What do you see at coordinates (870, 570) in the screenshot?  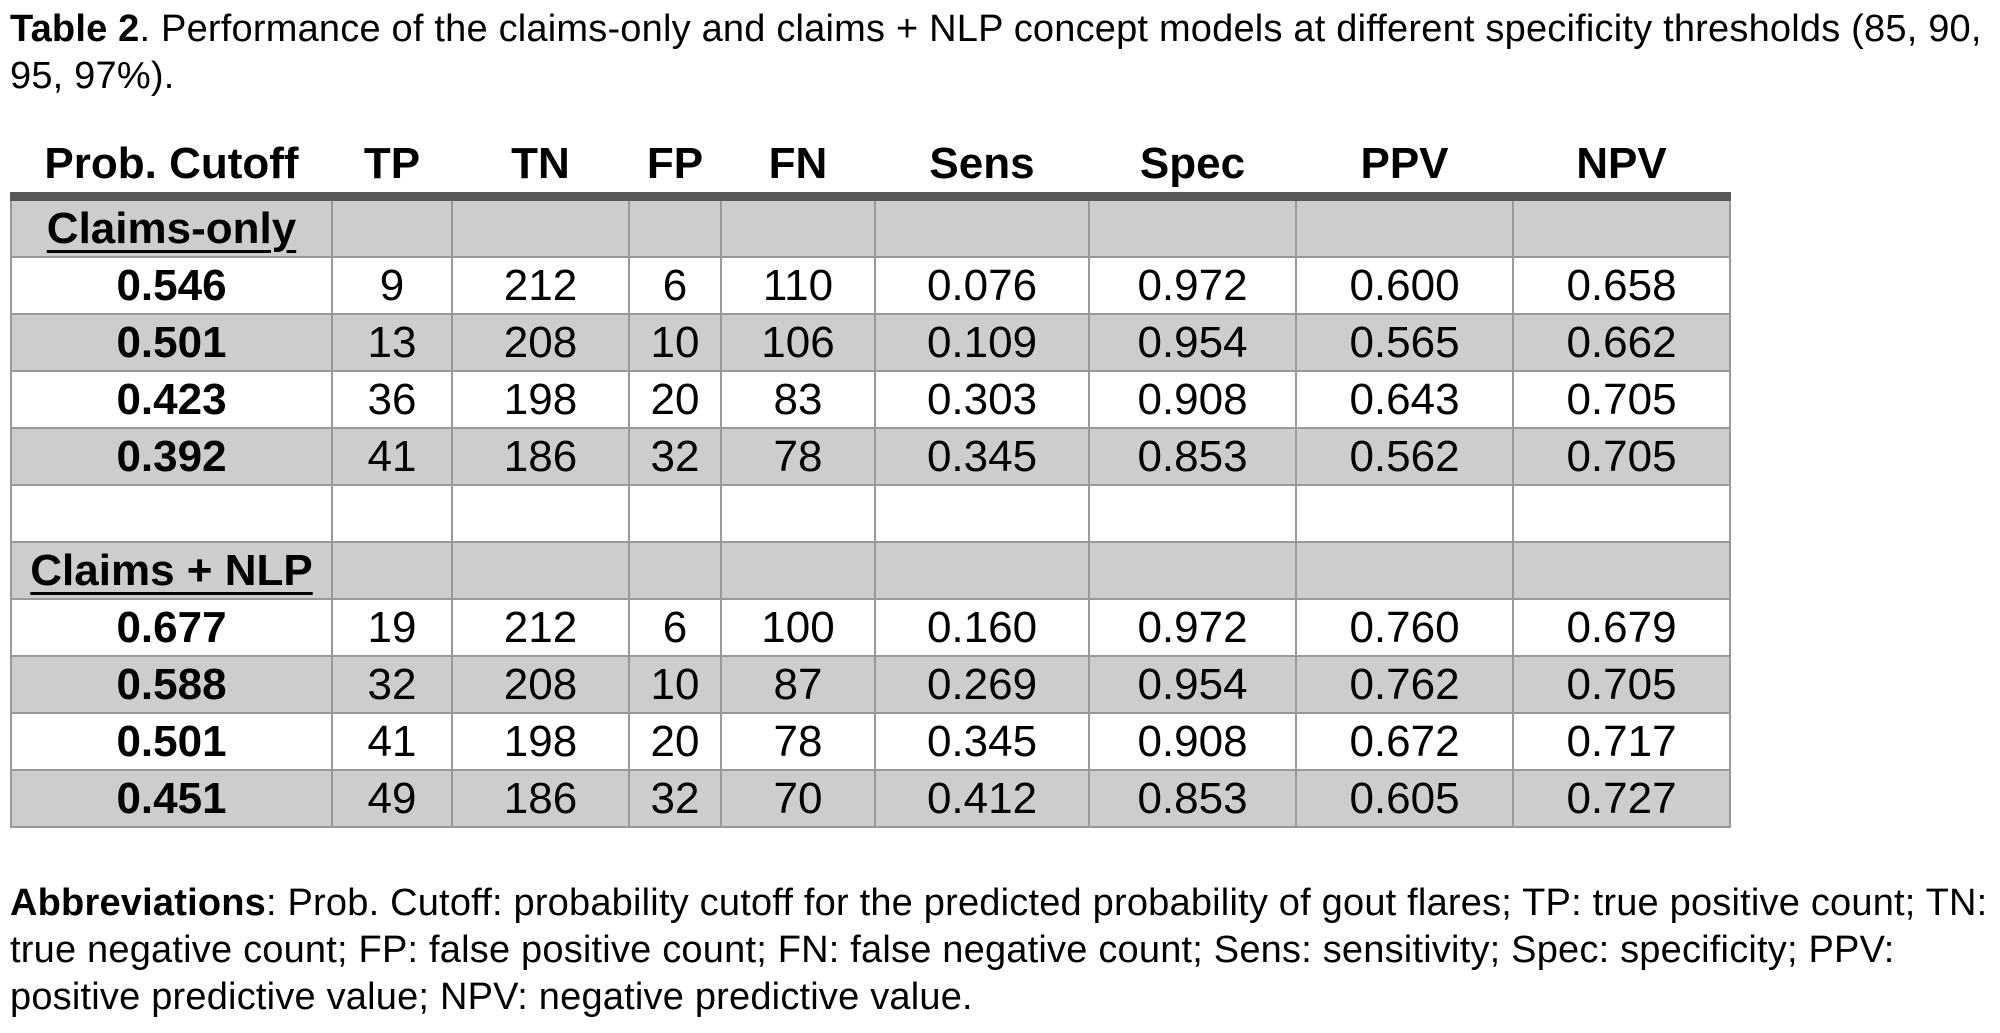 I see `section-row: Claims + NLP` at bounding box center [870, 570].